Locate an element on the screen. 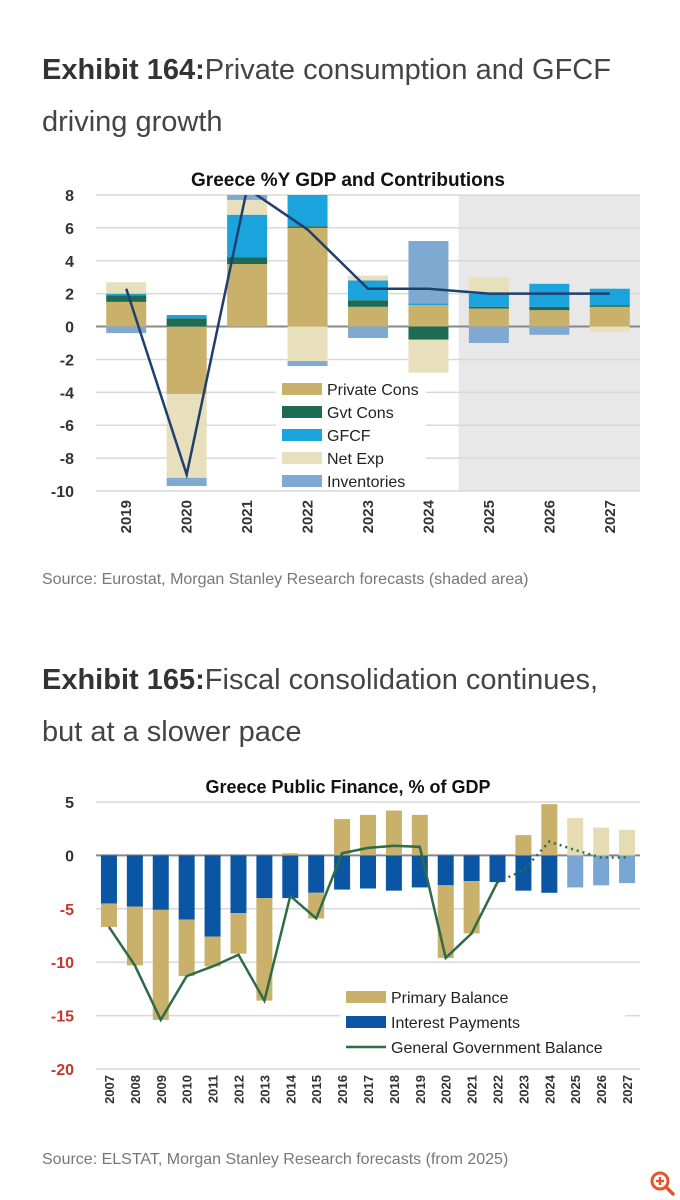 This screenshot has height=1200, width=680. legend-label: GFCF is located at coordinates (349, 436).